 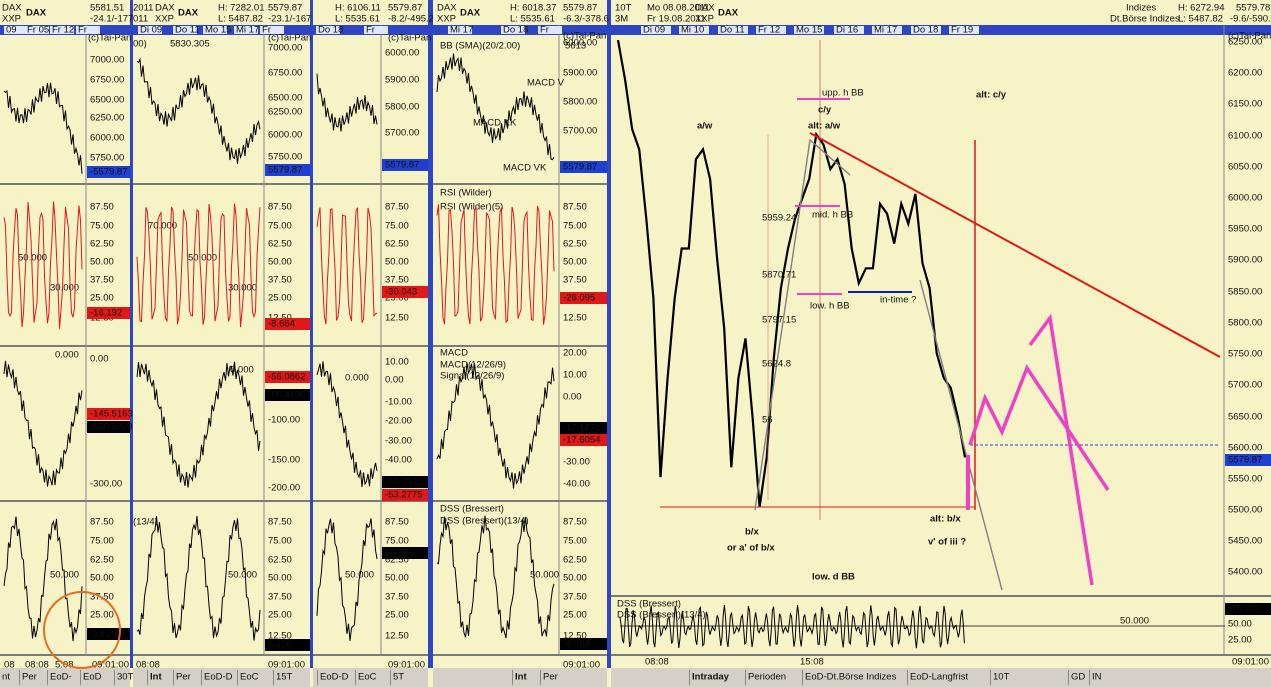 I want to click on toolbar-tab: EoD, so click(x=92, y=677).